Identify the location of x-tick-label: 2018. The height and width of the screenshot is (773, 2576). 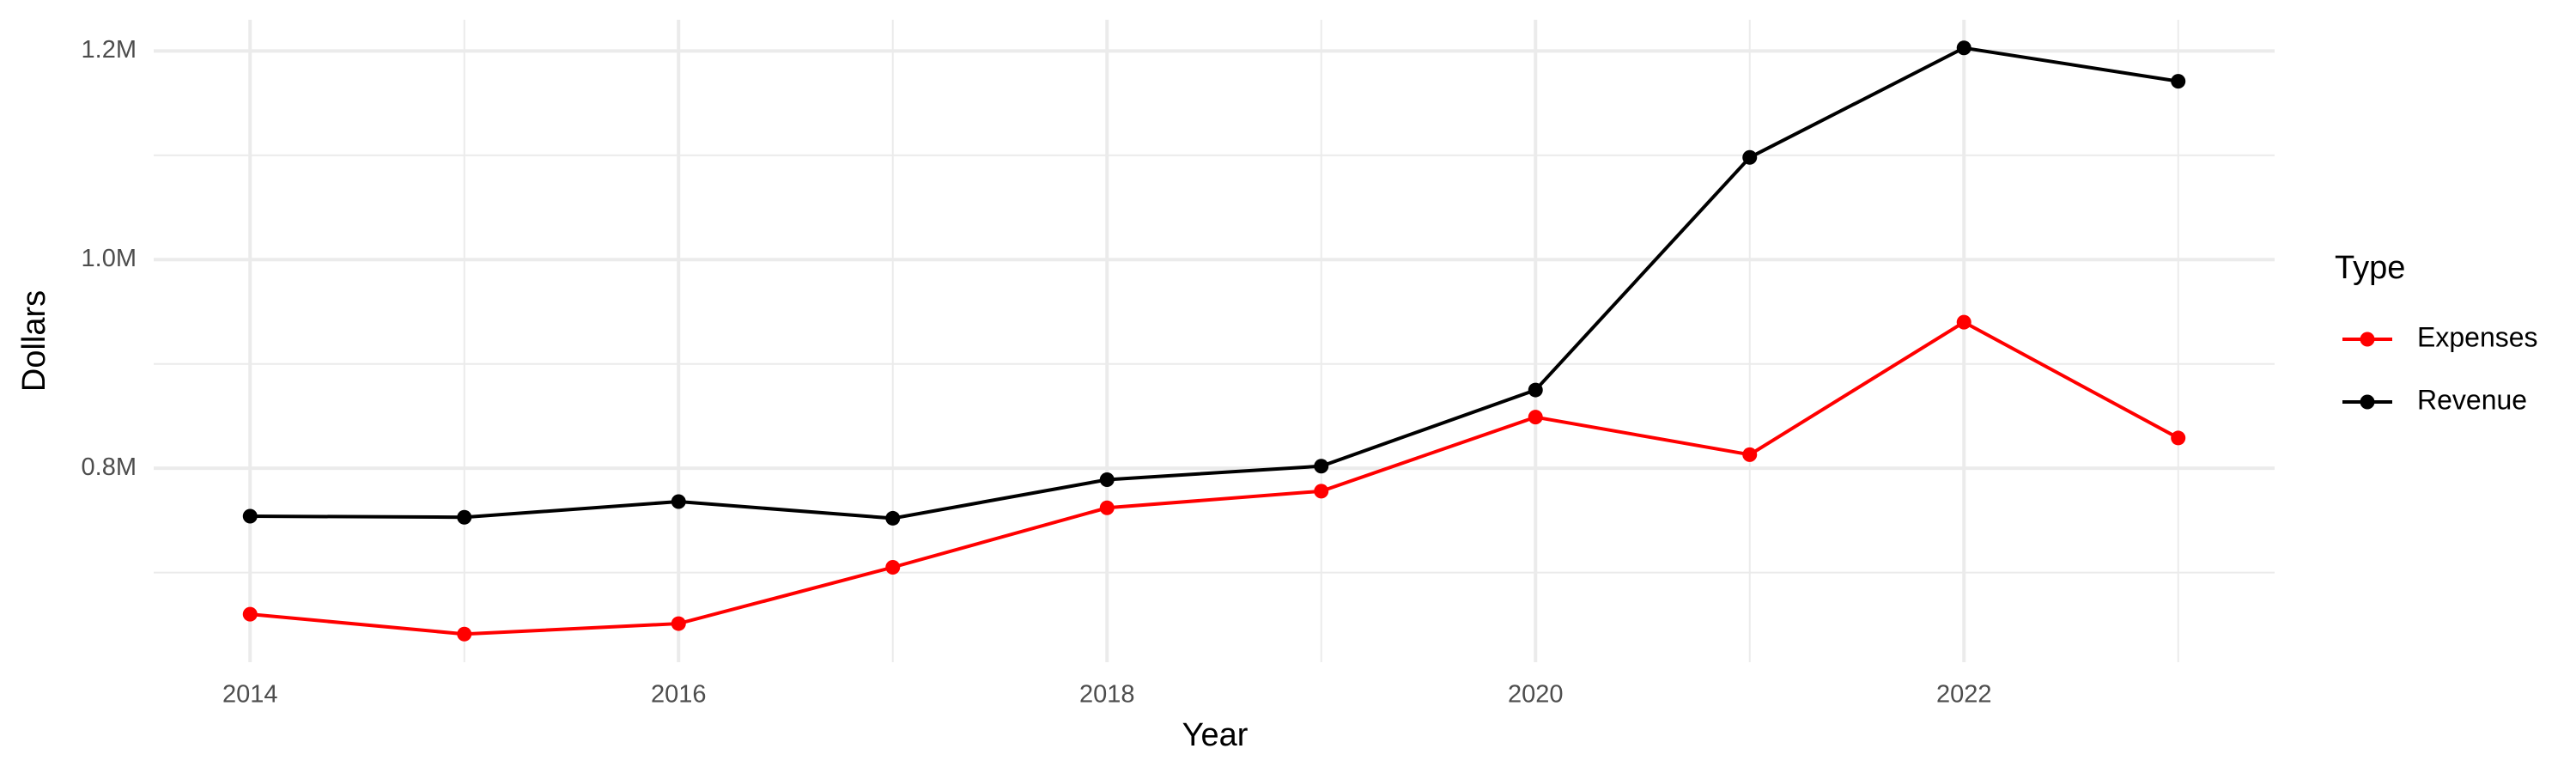
(1107, 695).